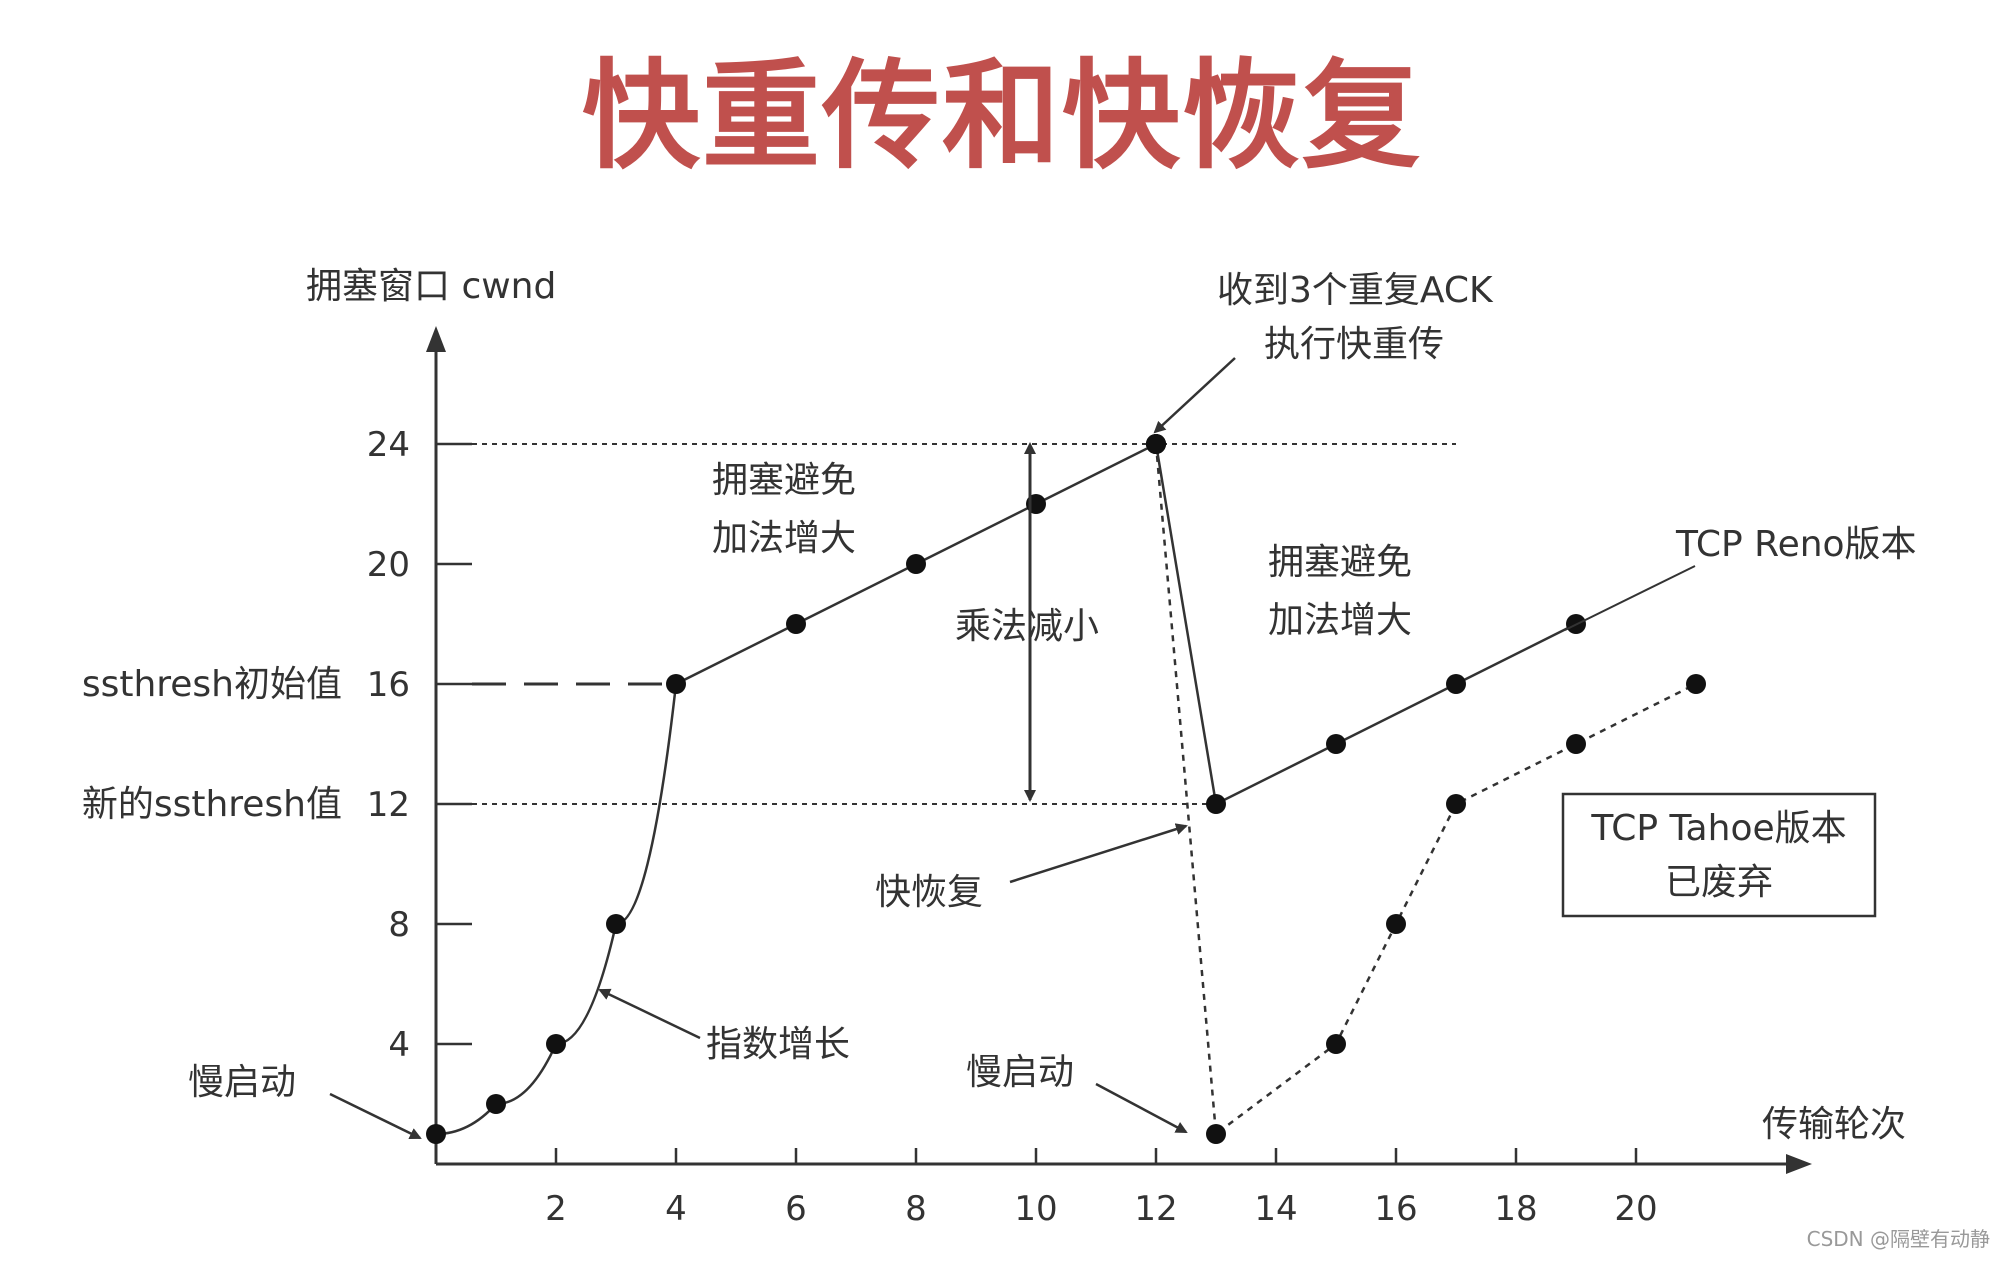 The image size is (2004, 1264). Describe the element at coordinates (388, 805) in the screenshot. I see `y-tick-label: 12` at that location.